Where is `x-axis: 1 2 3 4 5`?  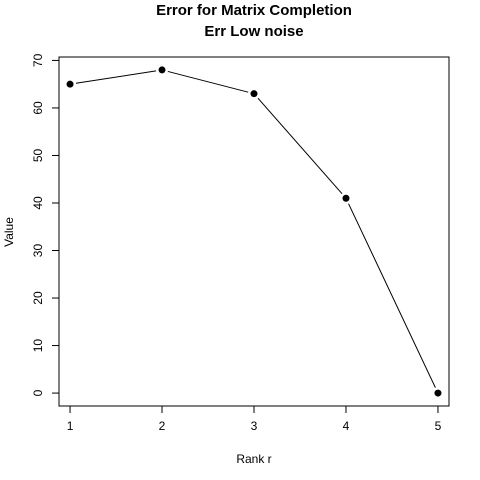 x-axis: 1 2 3 4 5 is located at coordinates (254, 419).